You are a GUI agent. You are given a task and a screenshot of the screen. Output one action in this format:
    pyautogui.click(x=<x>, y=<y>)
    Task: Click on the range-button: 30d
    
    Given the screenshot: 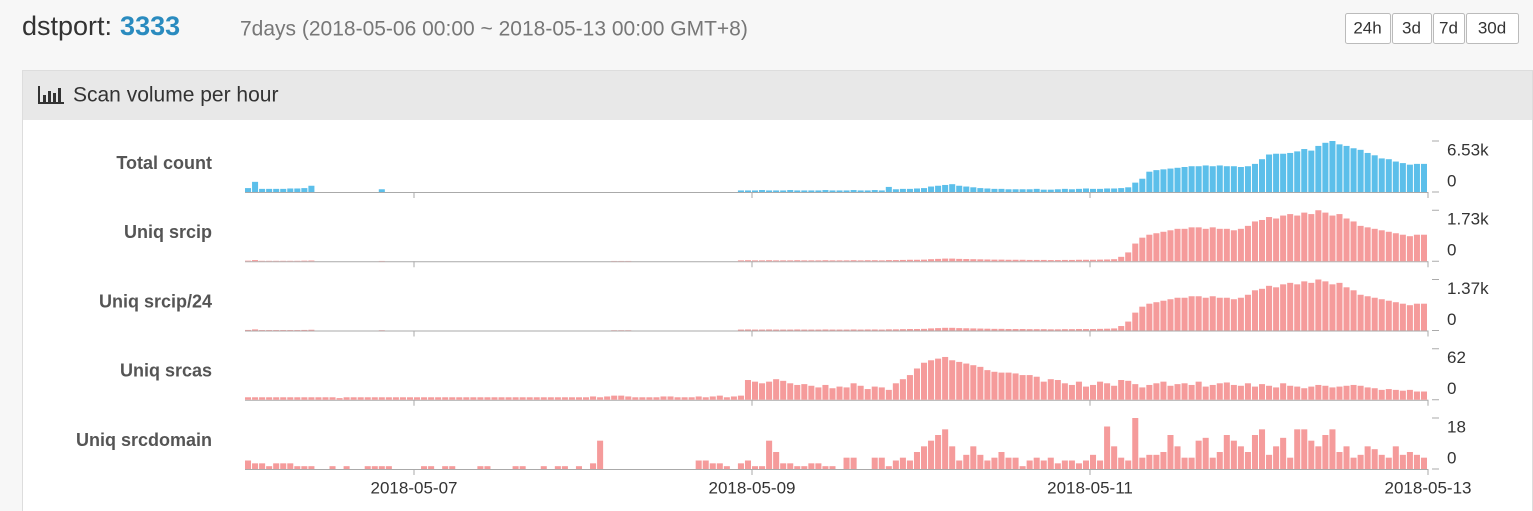 What is the action you would take?
    pyautogui.click(x=1492, y=28)
    